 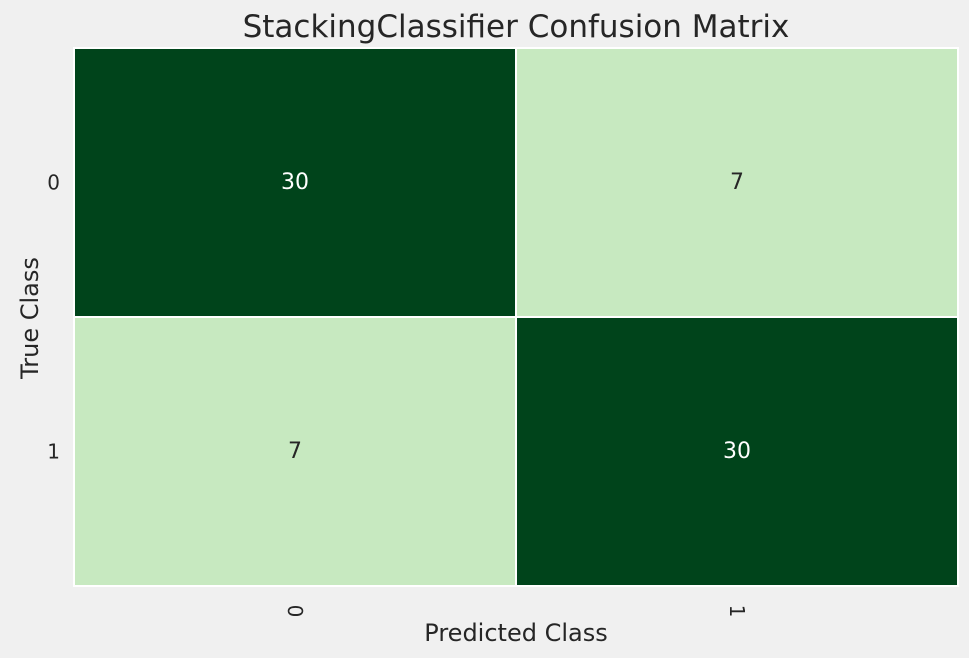 I want to click on cell-value-0-1: 7, so click(x=737, y=182).